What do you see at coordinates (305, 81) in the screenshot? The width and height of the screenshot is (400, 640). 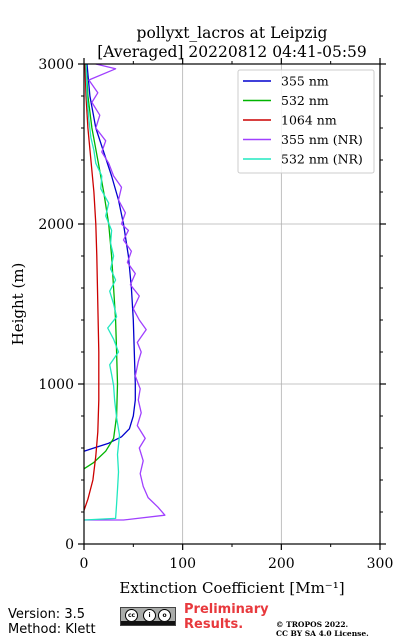 I see `legend-label-0: 355 nm` at bounding box center [305, 81].